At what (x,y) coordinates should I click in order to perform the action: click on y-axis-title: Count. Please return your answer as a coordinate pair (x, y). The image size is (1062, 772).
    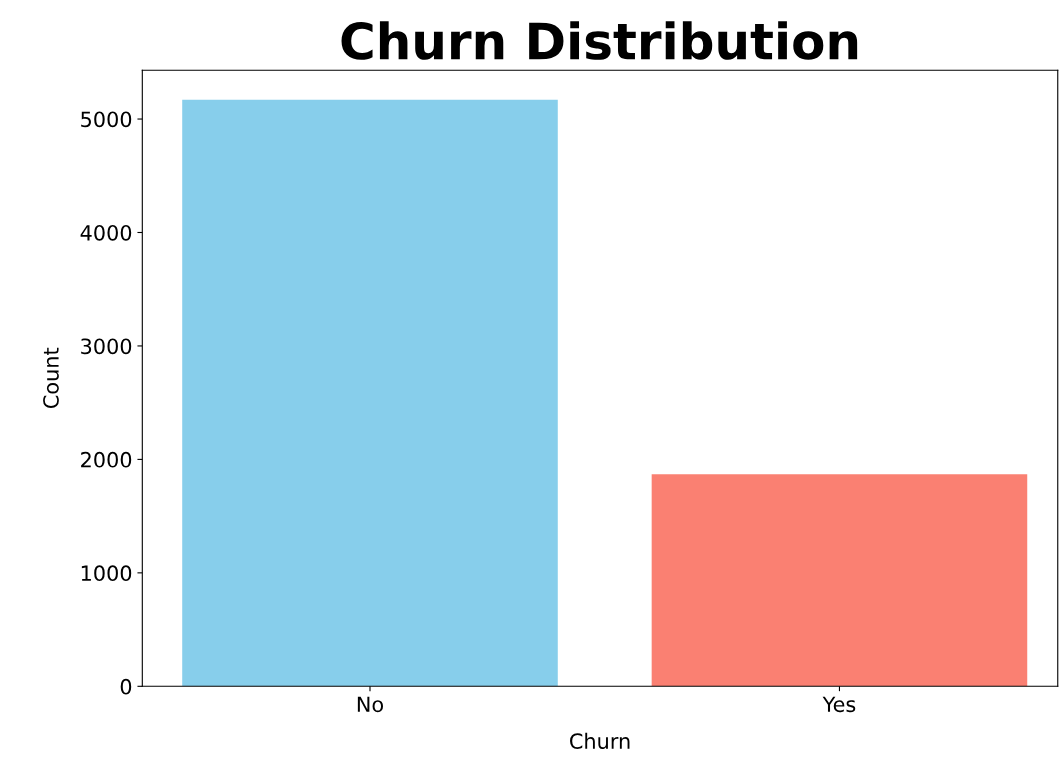
    Looking at the image, I should click on (51, 378).